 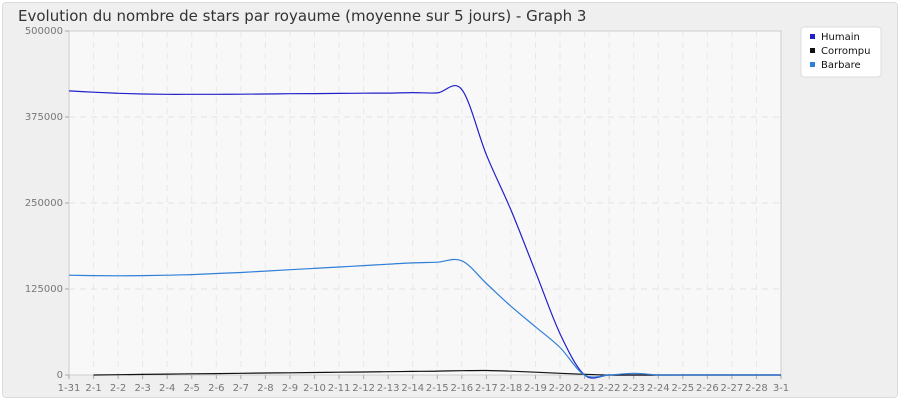 What do you see at coordinates (707, 388) in the screenshot?
I see `x-tick-label: 2-26` at bounding box center [707, 388].